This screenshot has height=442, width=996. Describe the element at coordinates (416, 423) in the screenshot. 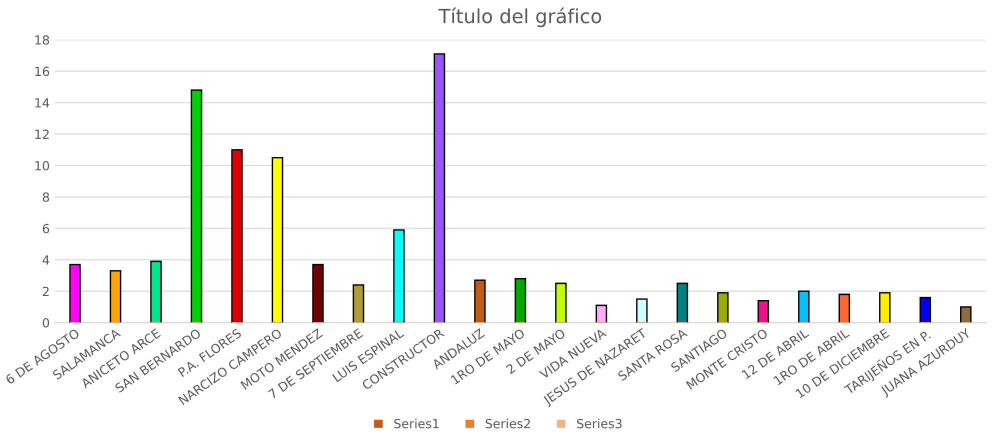

I see `legend-label: Series1` at that location.